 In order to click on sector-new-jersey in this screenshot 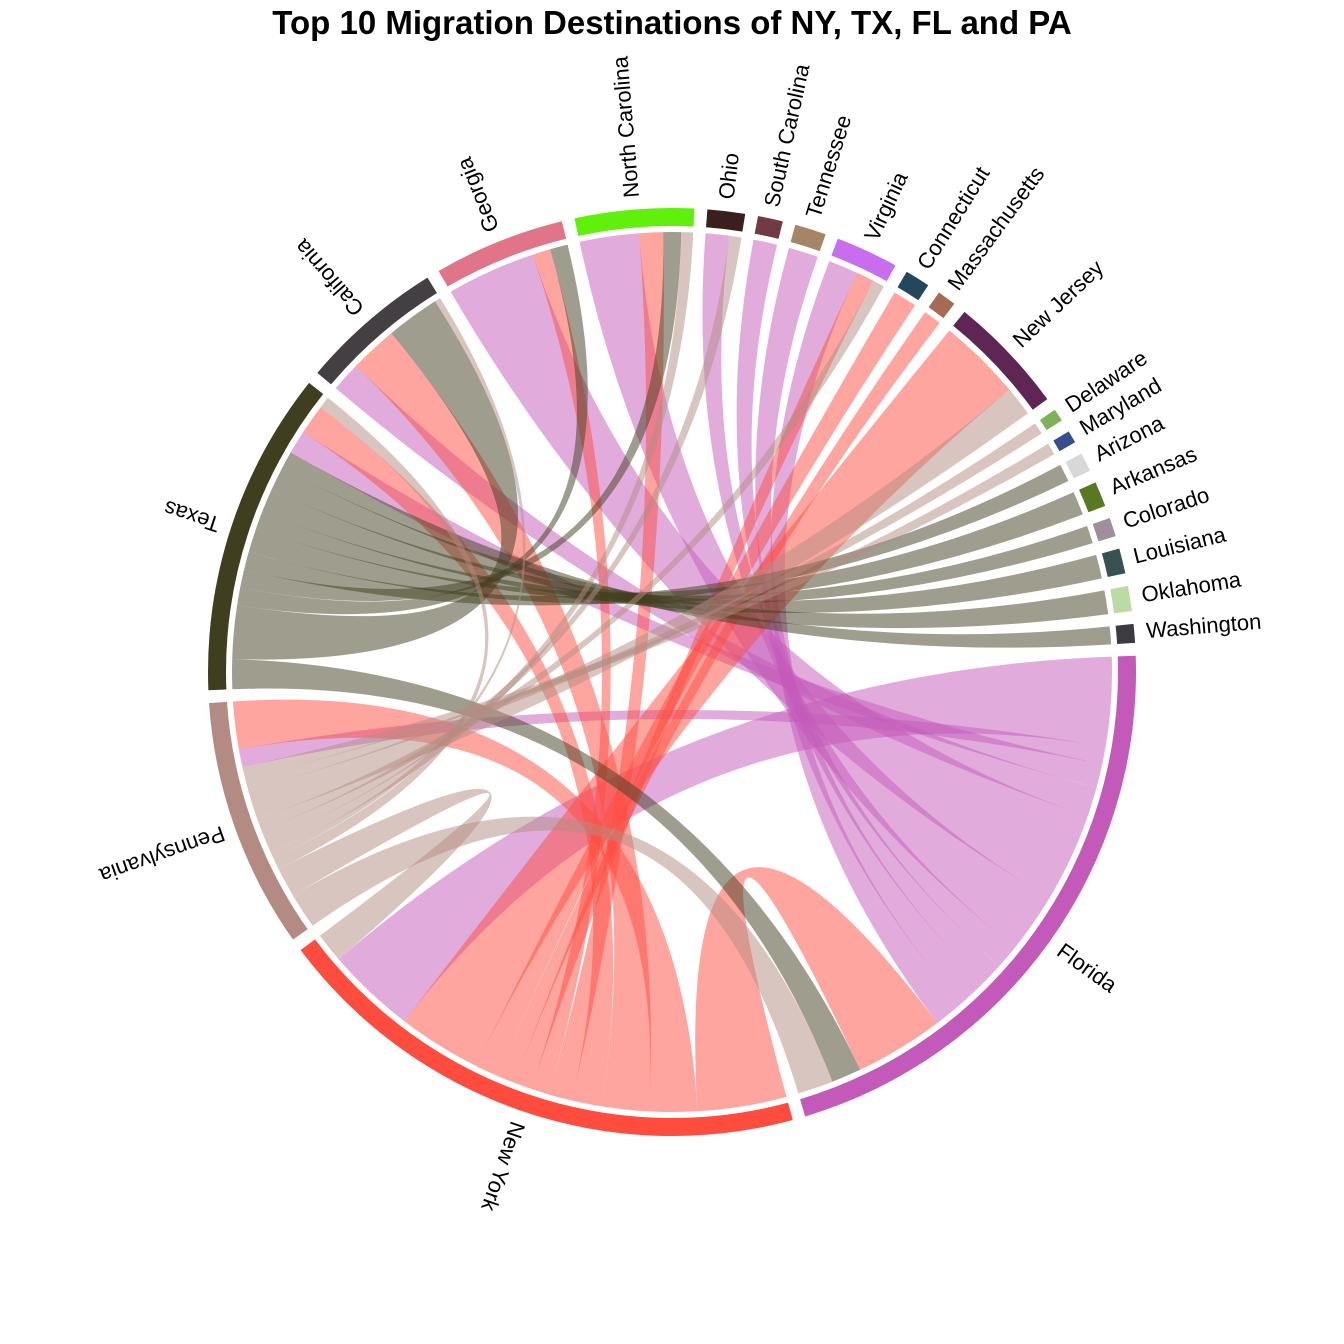, I will do `click(1000, 360)`.